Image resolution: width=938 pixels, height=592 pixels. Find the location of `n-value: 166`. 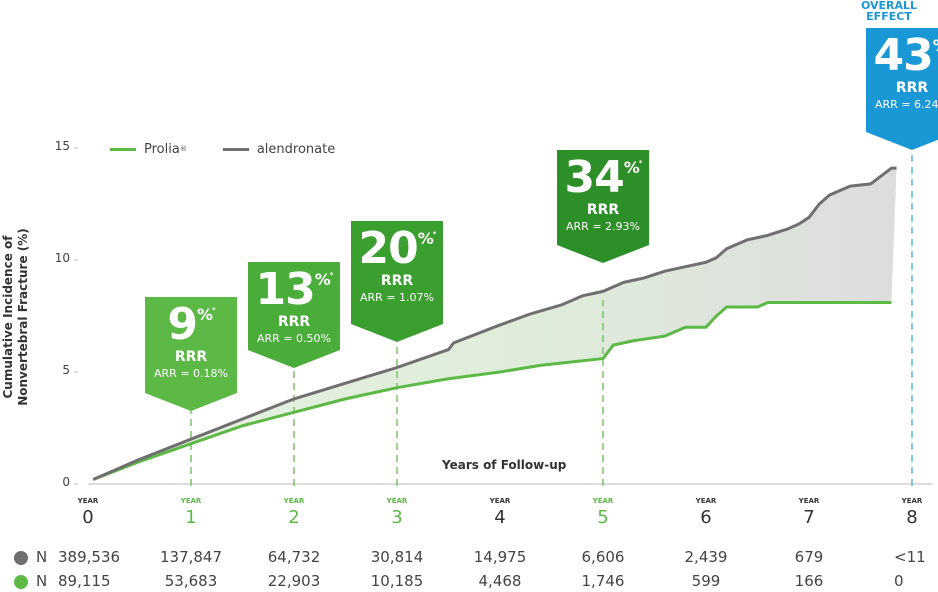

n-value: 166 is located at coordinates (809, 581).